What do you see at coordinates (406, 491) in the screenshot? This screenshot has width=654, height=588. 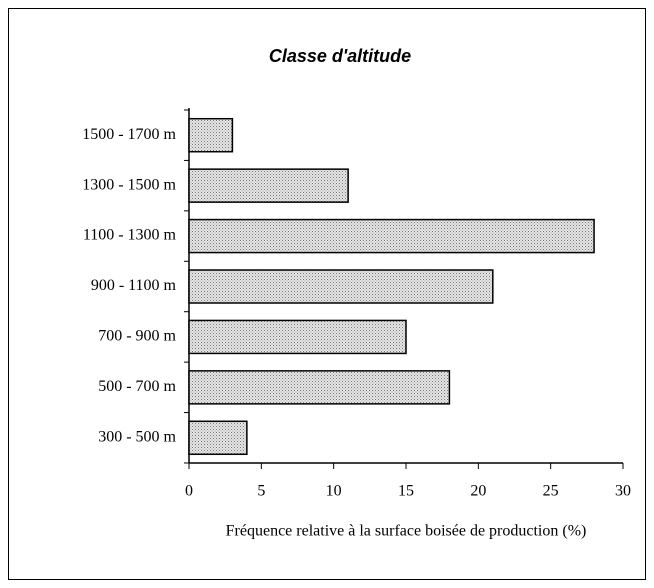 I see `x-tick-label: 15` at bounding box center [406, 491].